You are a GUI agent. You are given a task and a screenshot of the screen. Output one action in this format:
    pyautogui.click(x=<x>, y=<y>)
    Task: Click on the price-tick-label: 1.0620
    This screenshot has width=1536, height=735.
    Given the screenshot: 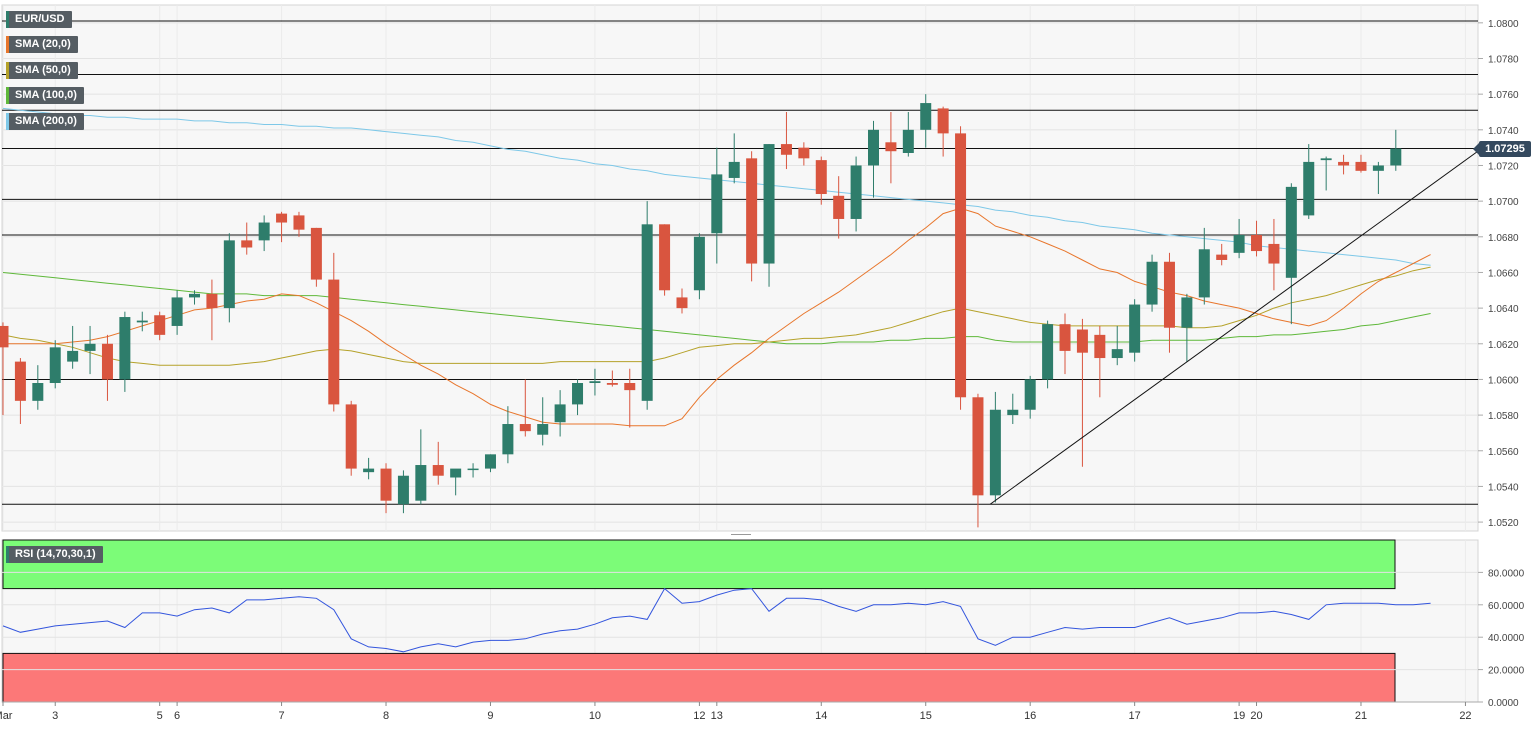 What is the action you would take?
    pyautogui.click(x=1503, y=345)
    